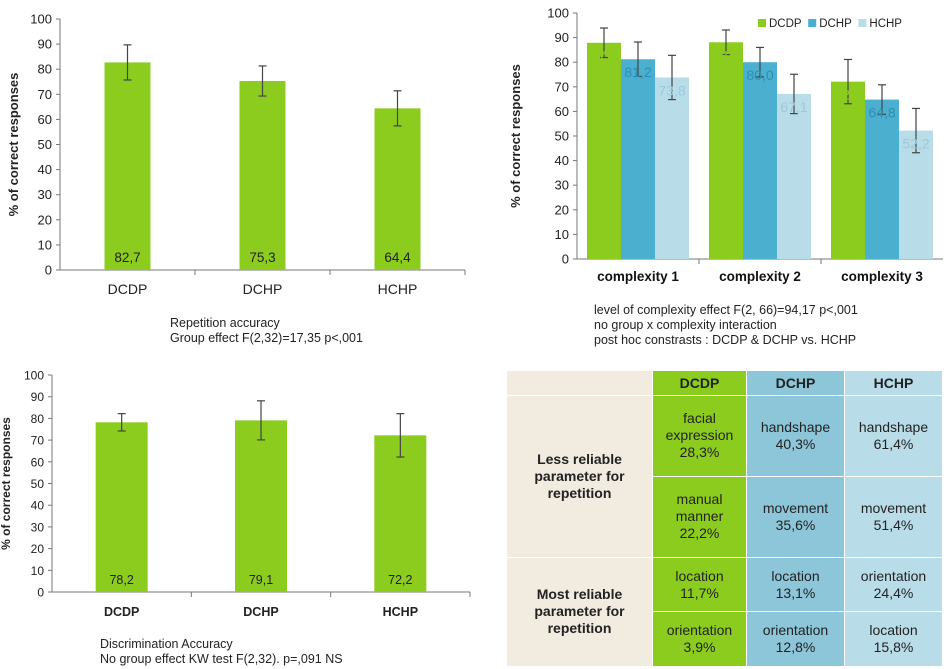  I want to click on legend-label: DCHP, so click(835, 24).